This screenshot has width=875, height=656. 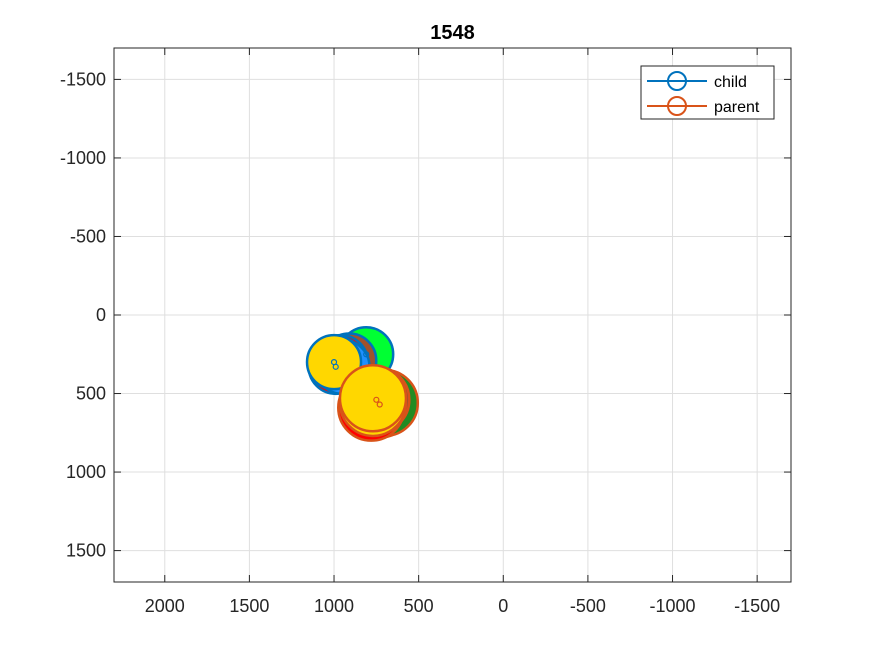 What do you see at coordinates (503, 606) in the screenshot?
I see `x-tick-label: 0` at bounding box center [503, 606].